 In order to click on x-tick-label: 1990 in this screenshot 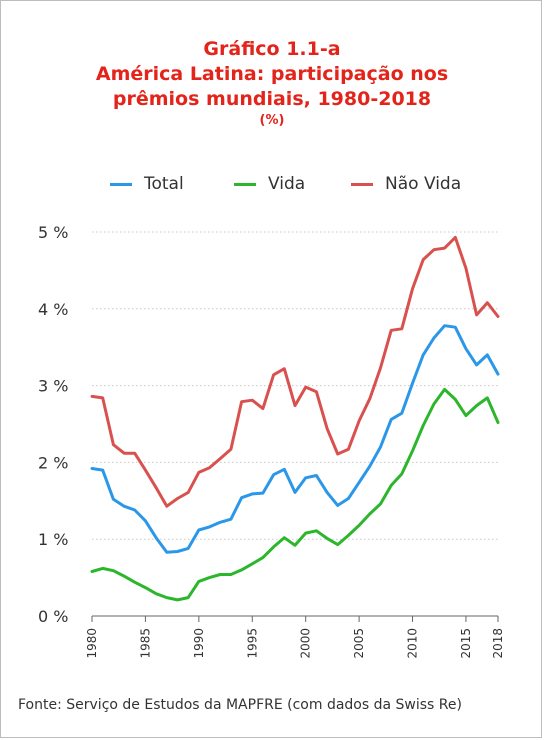, I will do `click(199, 643)`.